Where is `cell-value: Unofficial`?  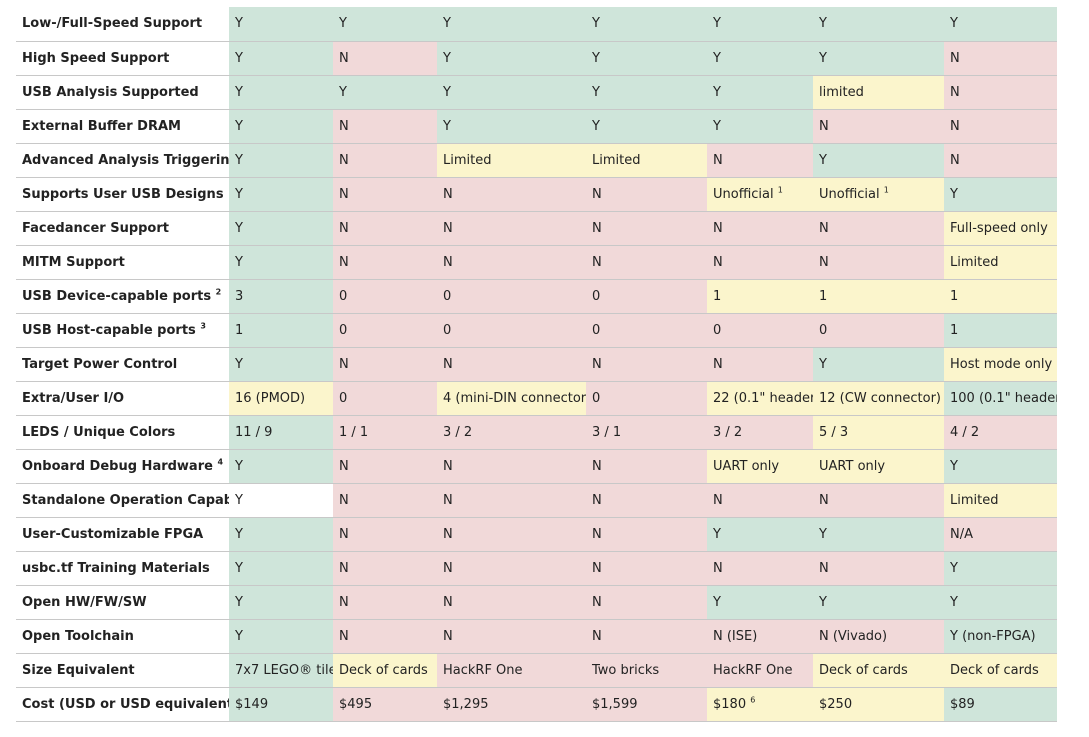 cell-value: Unofficial is located at coordinates (743, 194).